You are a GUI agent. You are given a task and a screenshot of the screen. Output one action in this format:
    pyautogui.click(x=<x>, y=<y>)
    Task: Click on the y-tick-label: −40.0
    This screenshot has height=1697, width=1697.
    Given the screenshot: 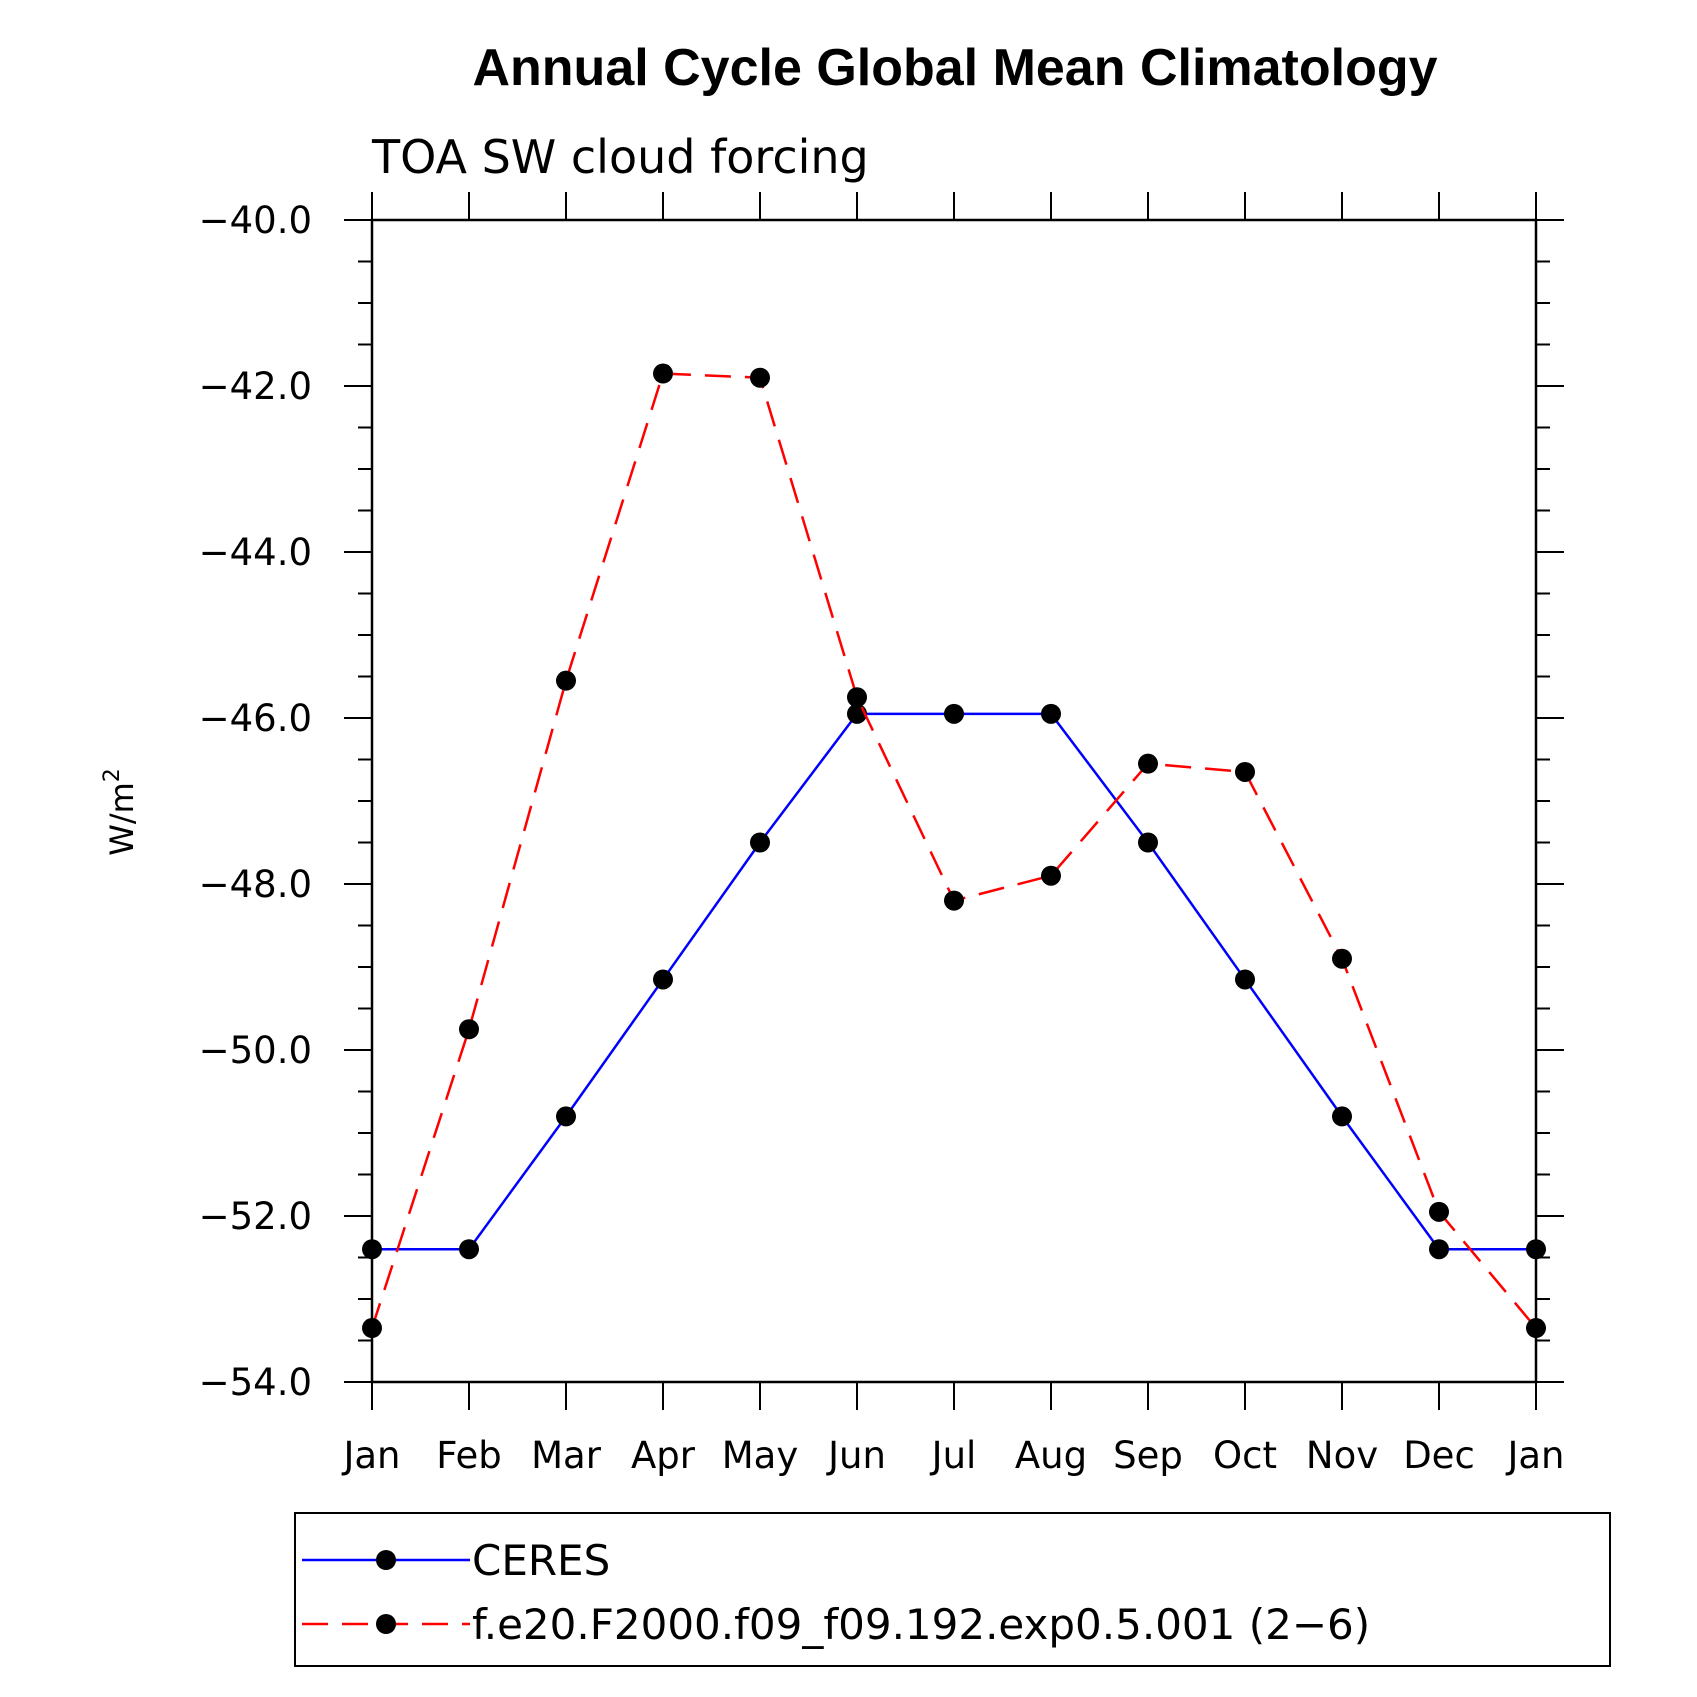 What is the action you would take?
    pyautogui.click(x=255, y=220)
    